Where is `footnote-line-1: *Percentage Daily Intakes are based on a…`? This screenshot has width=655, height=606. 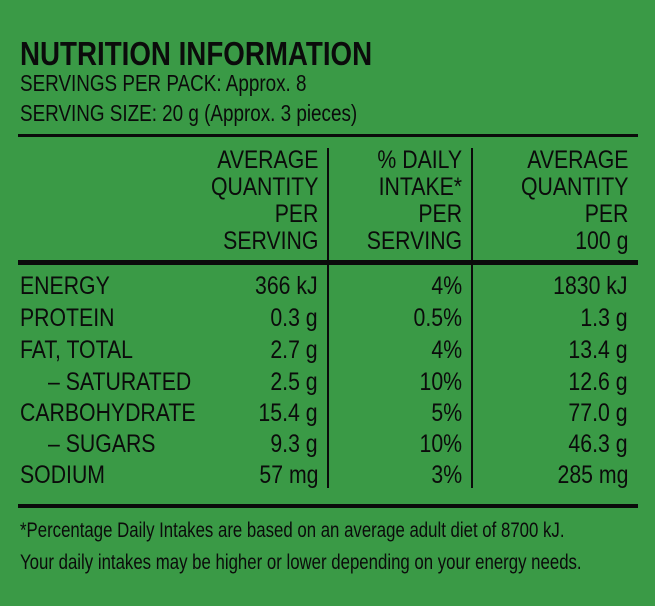 footnote-line-1: *Percentage Daily Intakes are based on a… is located at coordinates (292, 530).